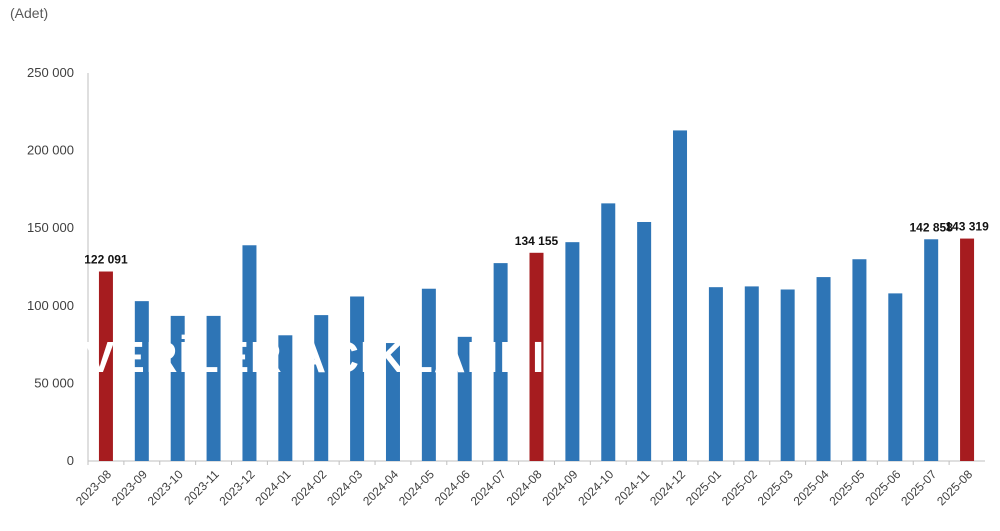 Image resolution: width=1000 pixels, height=531 pixels. Describe the element at coordinates (775, 487) in the screenshot. I see `x-tick-label: 2025-03` at that location.